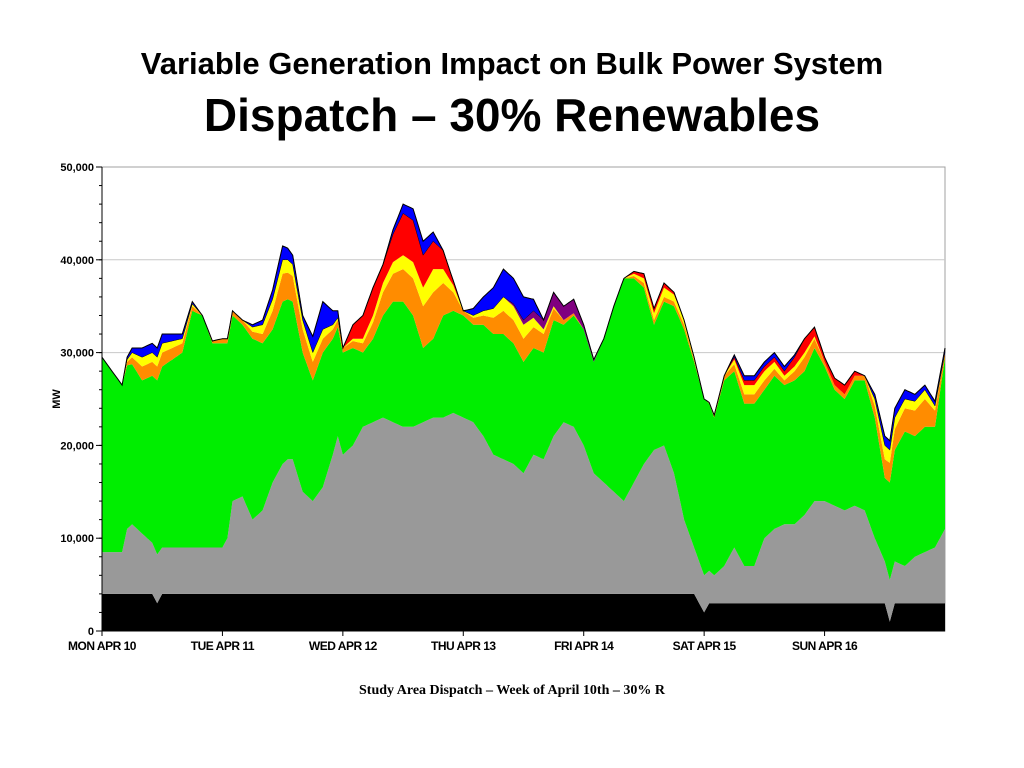 Image resolution: width=1024 pixels, height=768 pixels. What do you see at coordinates (77, 354) in the screenshot?
I see `y-tick-label: 30,000` at bounding box center [77, 354].